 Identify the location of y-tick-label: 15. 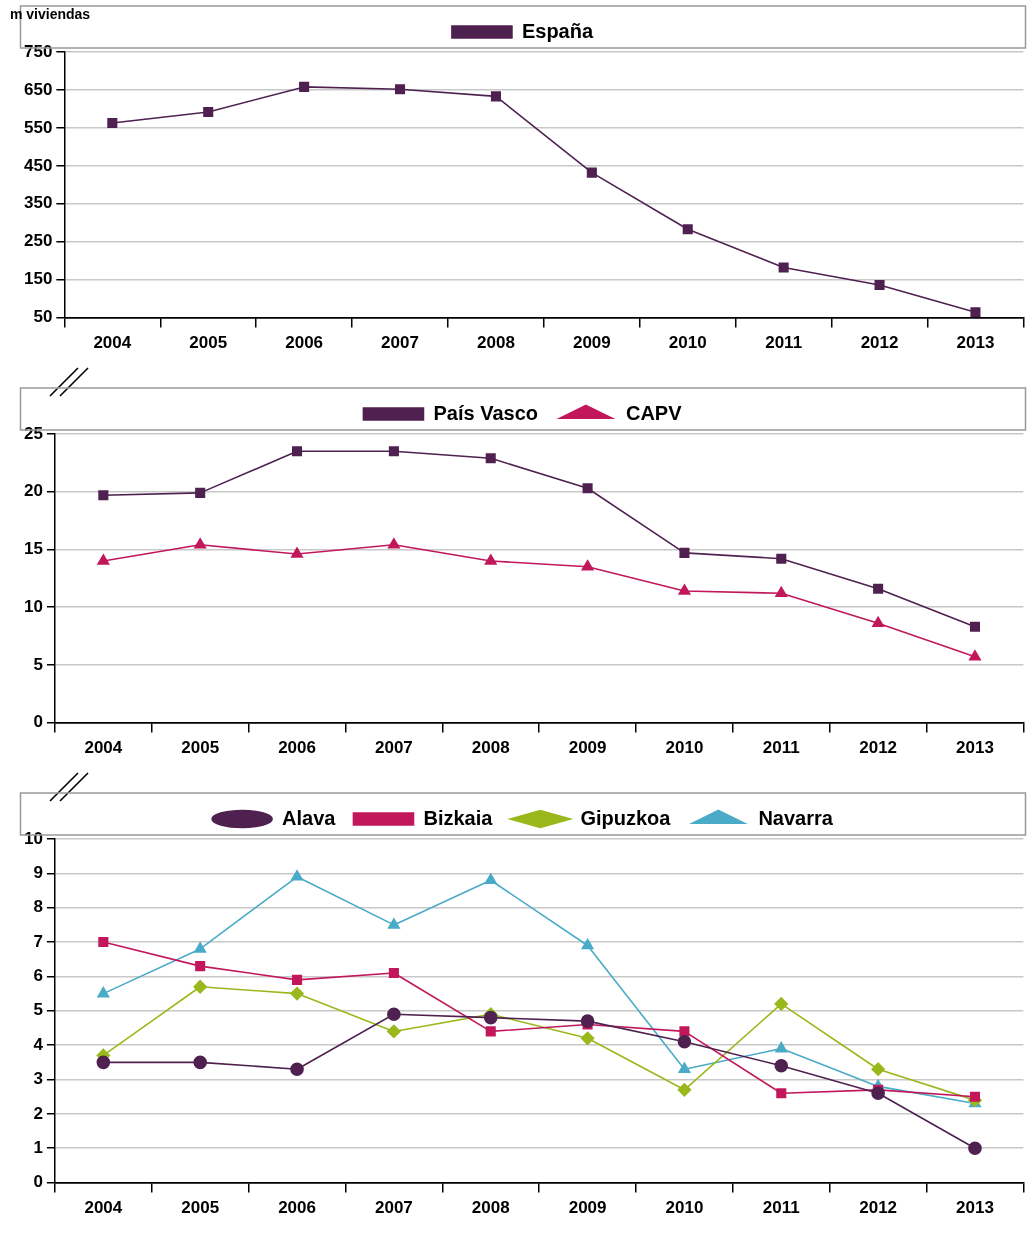
(33, 549).